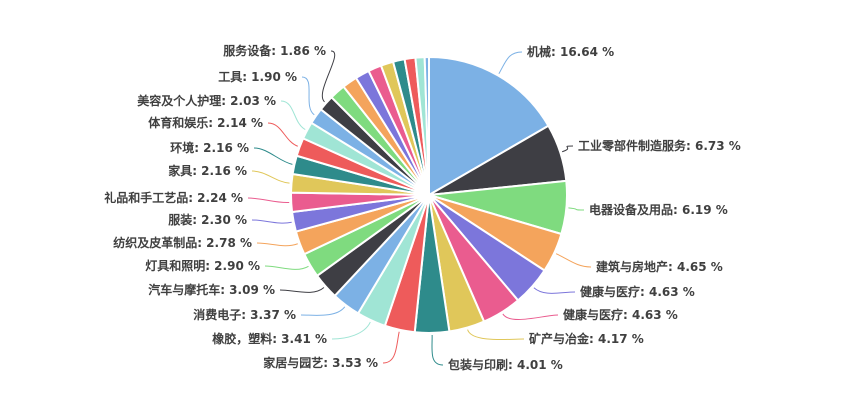  I want to click on slice-label-7: 包装与印刷: 4.01 %, so click(505, 364).